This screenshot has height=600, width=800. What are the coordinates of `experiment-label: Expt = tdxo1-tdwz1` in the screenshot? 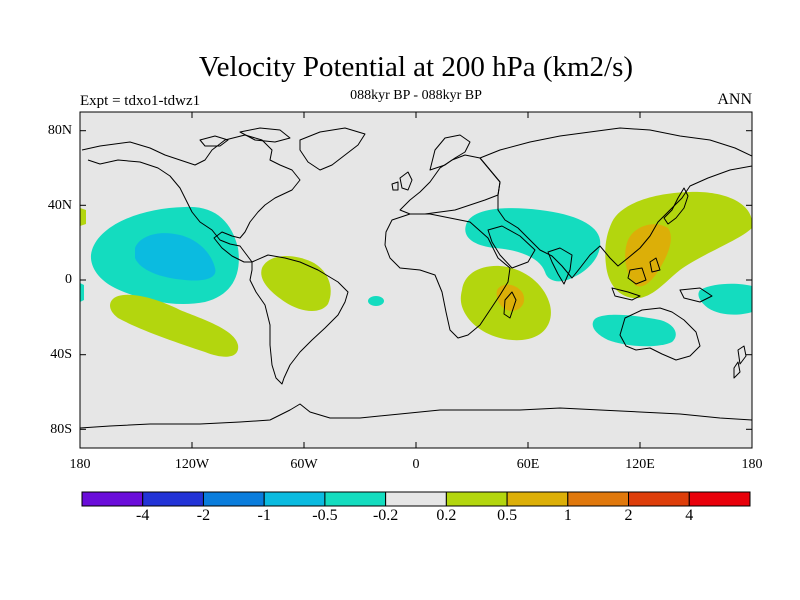 It's located at (140, 101).